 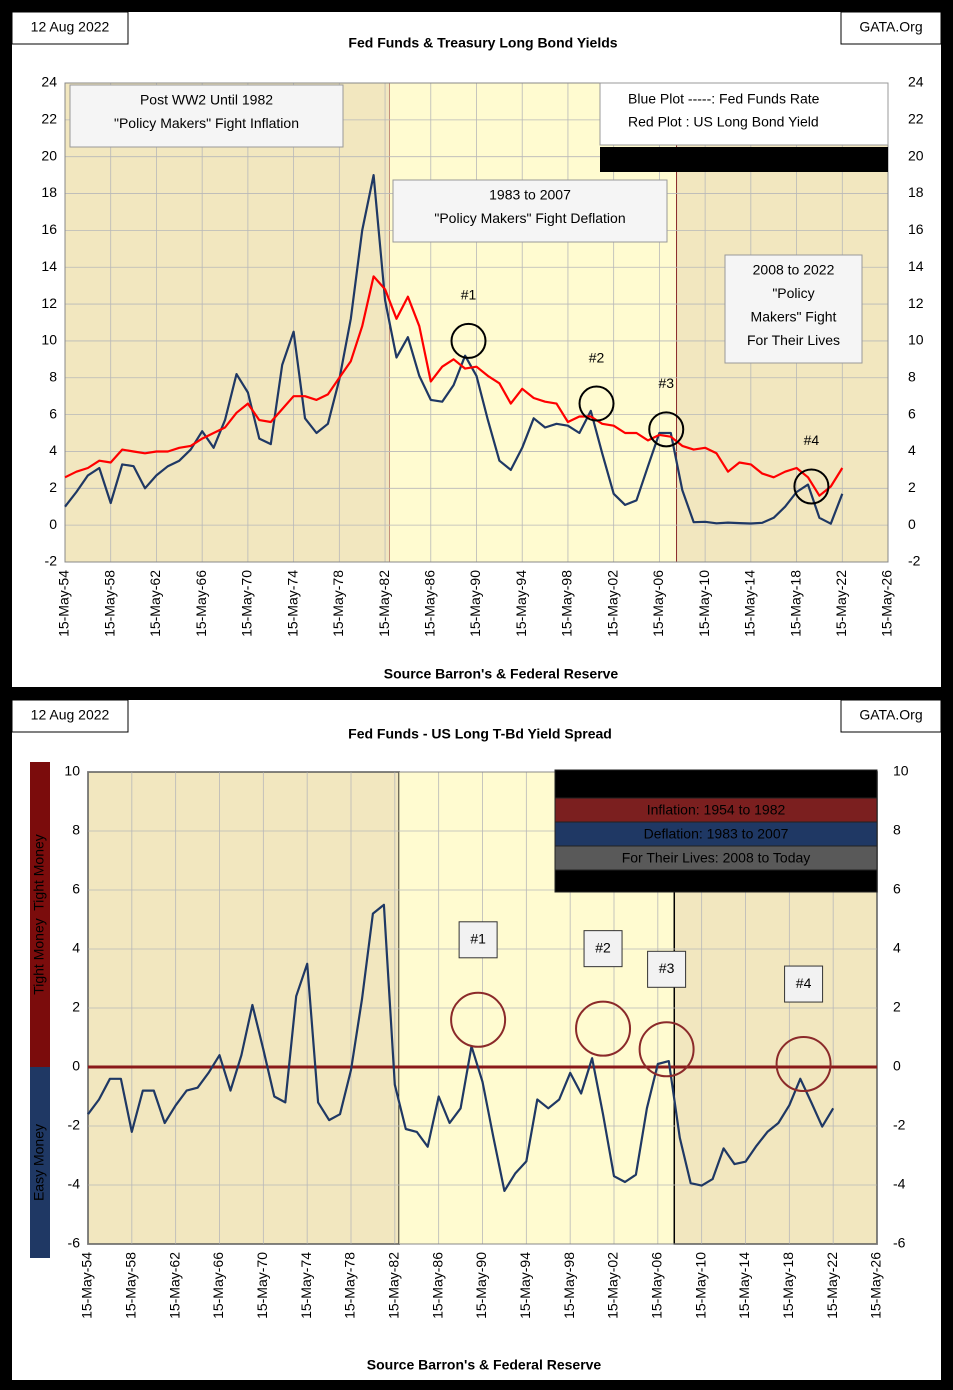 What do you see at coordinates (724, 99) in the screenshot?
I see `legend-text: Blue Plot -----: Fed Funds Rate` at bounding box center [724, 99].